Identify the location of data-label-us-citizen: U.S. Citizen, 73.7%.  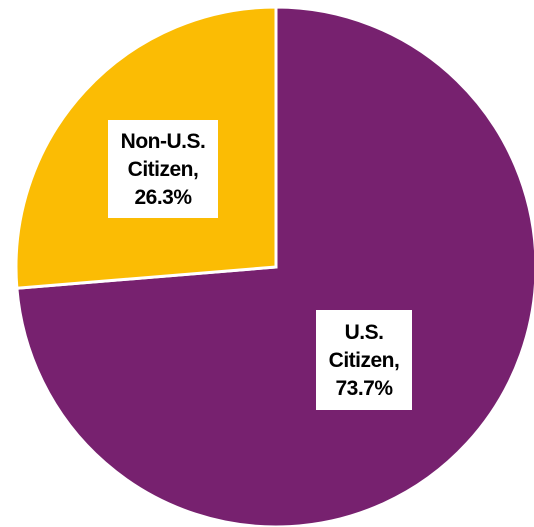
(364, 360).